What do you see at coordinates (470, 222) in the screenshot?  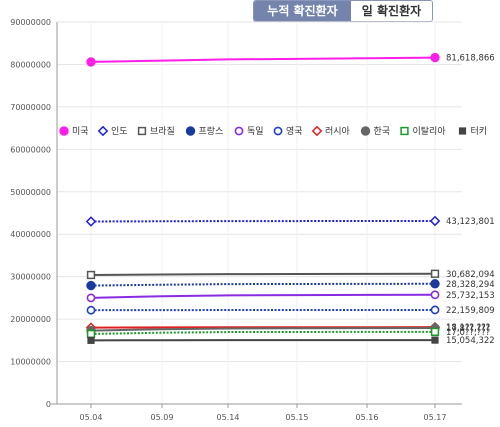 I see `series-end-label: 43,123,801` at bounding box center [470, 222].